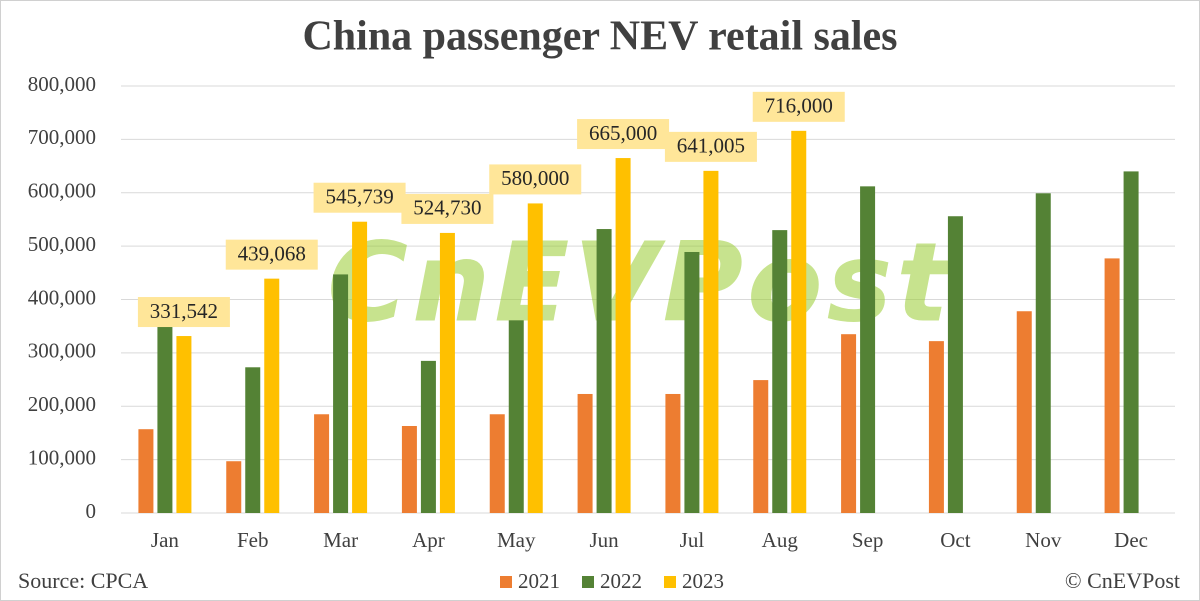  Describe the element at coordinates (62, 297) in the screenshot. I see `y-tick-label: 400,000` at that location.